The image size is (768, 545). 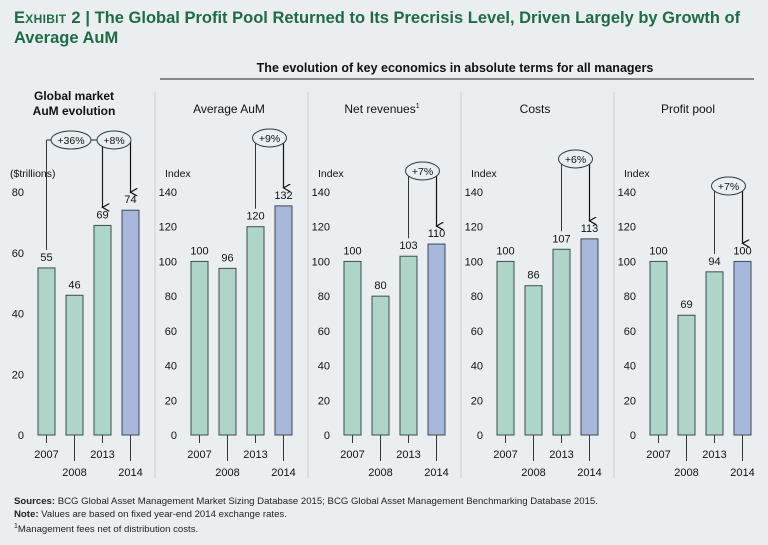 I want to click on data-label: 113, so click(x=590, y=229).